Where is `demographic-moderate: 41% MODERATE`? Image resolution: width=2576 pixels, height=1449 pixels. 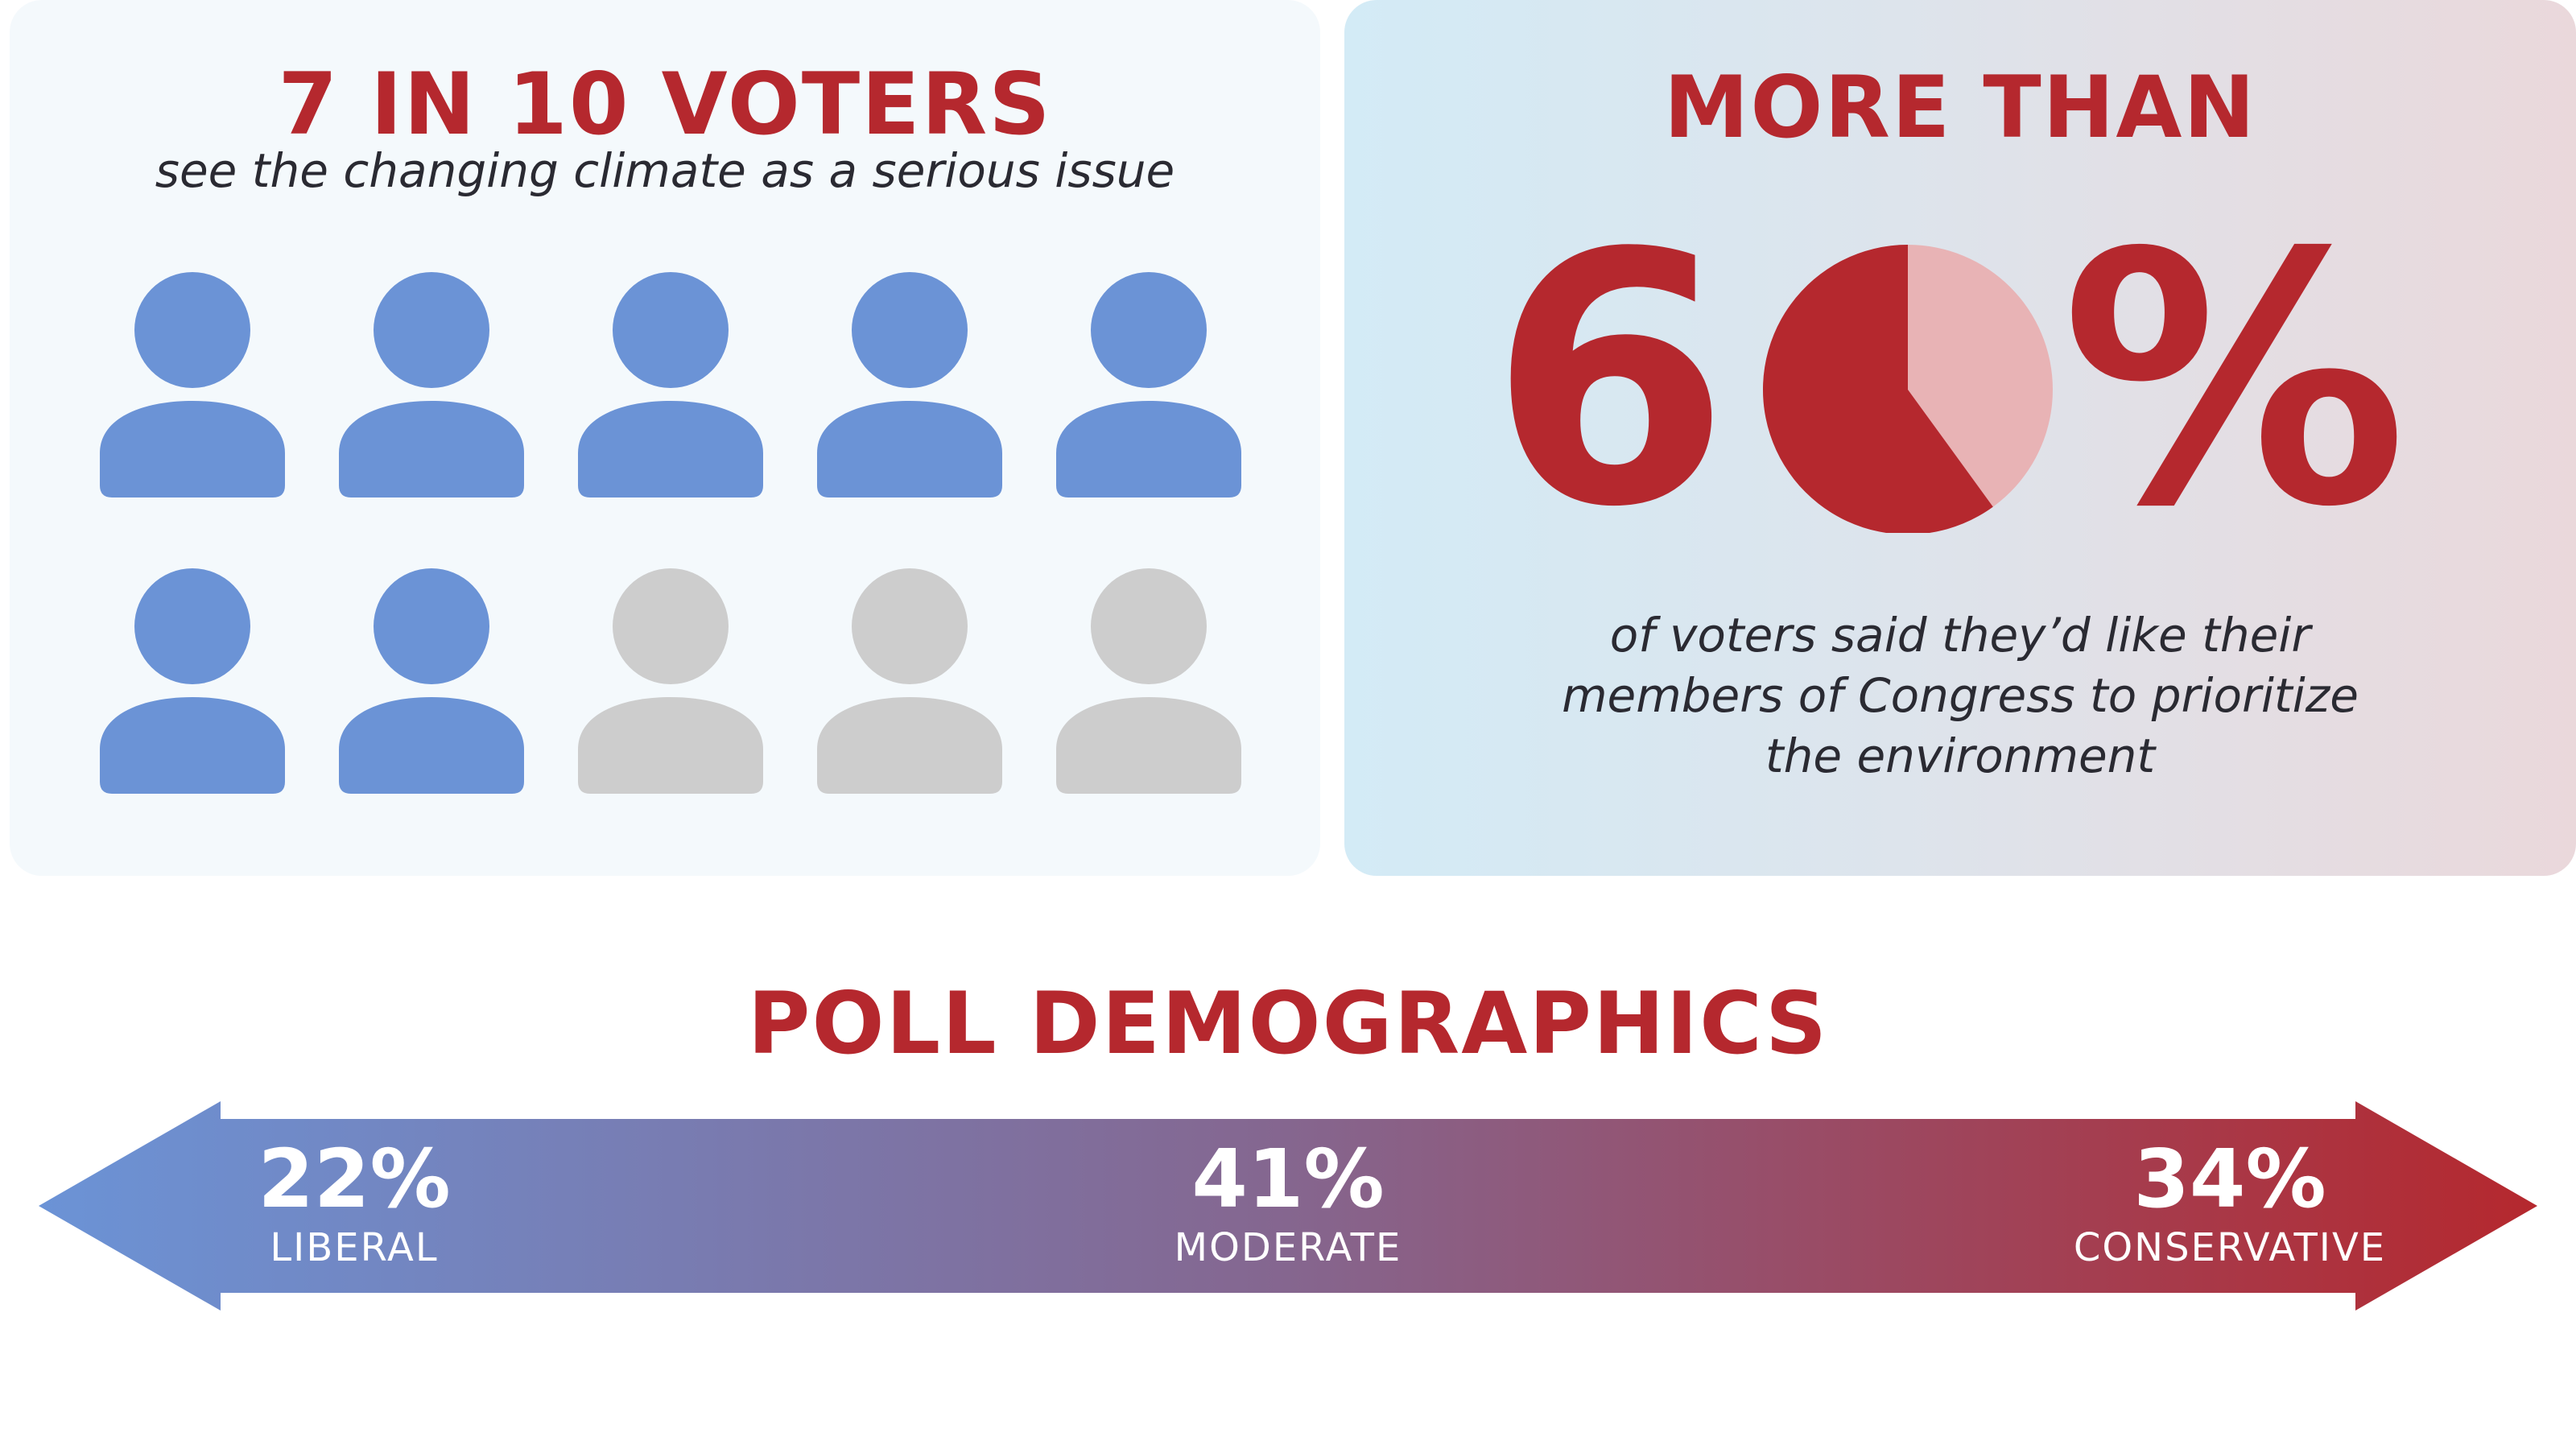
demographic-moderate: 41% MODERATE is located at coordinates (1288, 1203).